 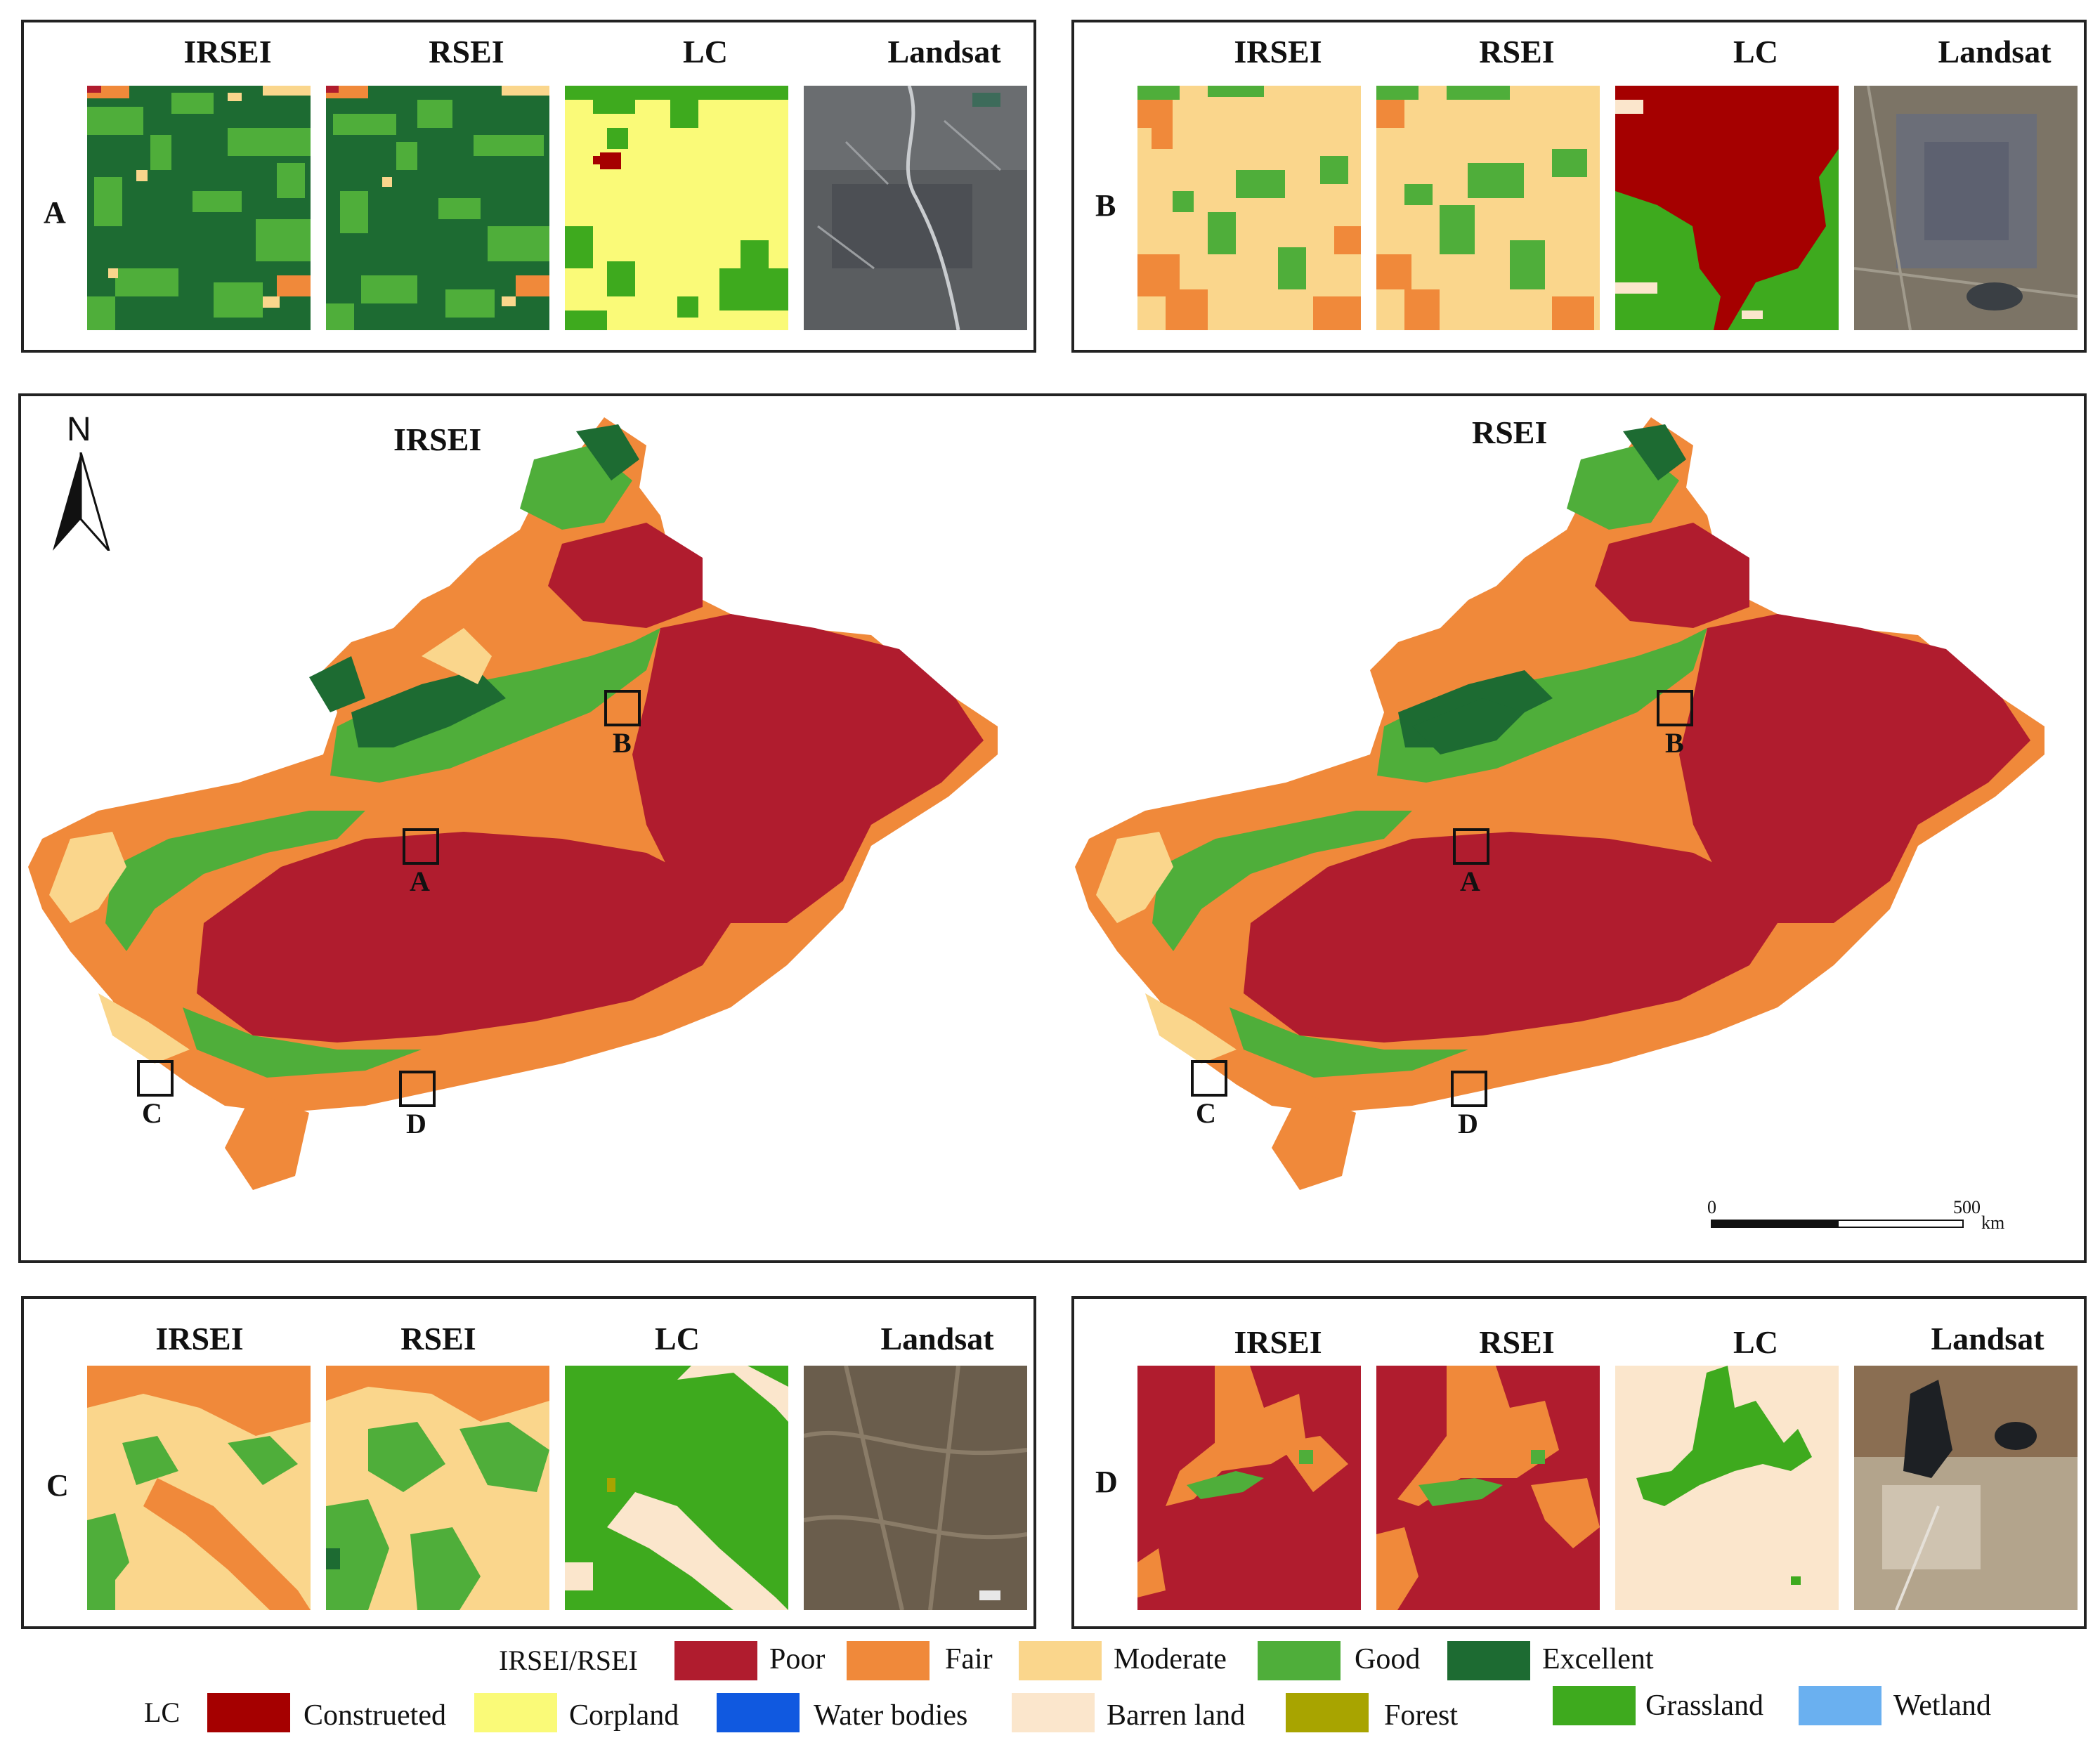 I want to click on legend-swatch-barren-land, so click(x=1053, y=1712).